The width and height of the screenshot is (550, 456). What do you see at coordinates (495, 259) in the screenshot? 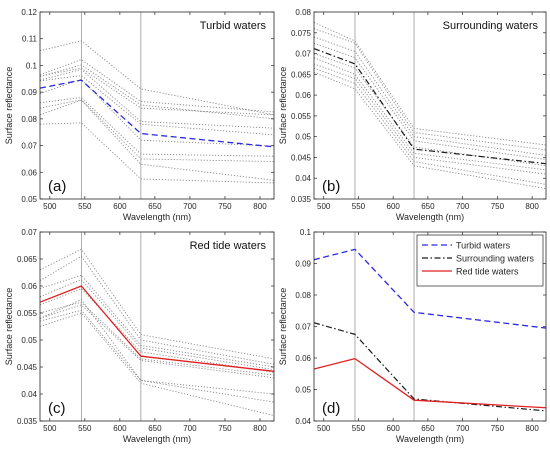
I see `legend-label: Surrounding waters` at bounding box center [495, 259].